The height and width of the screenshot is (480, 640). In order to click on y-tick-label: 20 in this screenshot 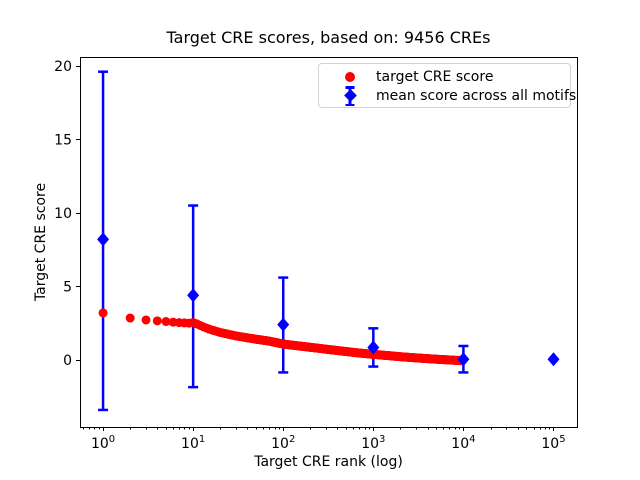, I will do `click(63, 67)`.